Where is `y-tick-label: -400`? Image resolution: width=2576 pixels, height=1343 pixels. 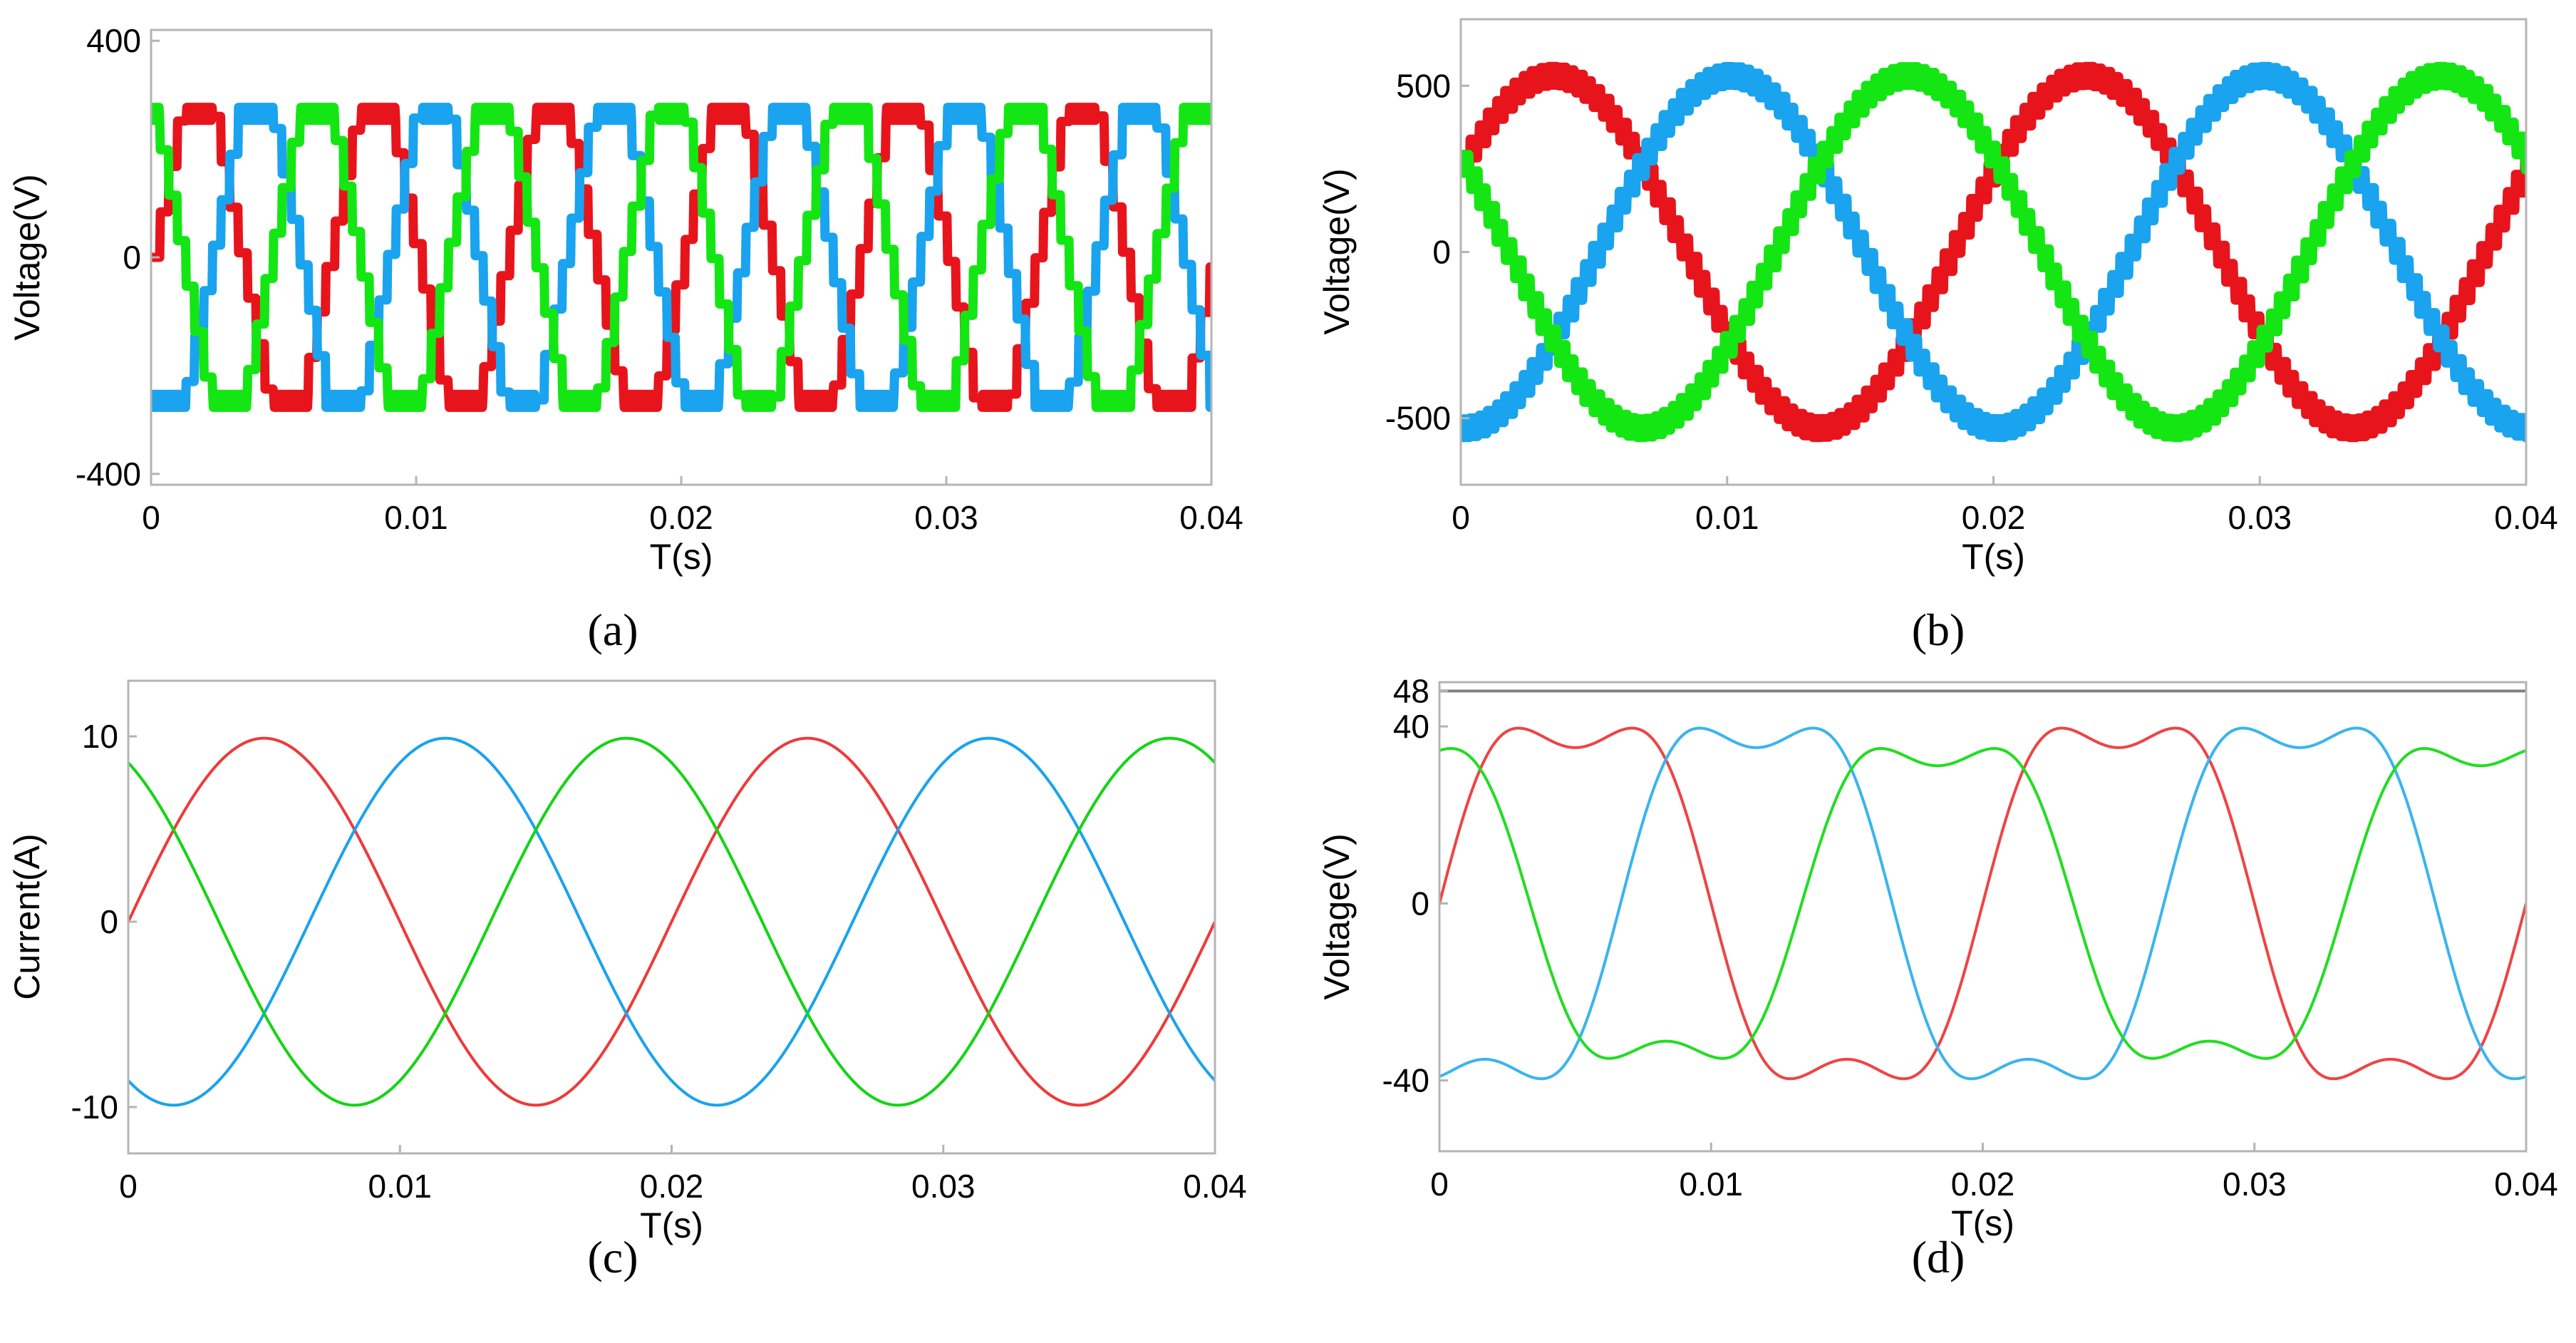 y-tick-label: -400 is located at coordinates (108, 475).